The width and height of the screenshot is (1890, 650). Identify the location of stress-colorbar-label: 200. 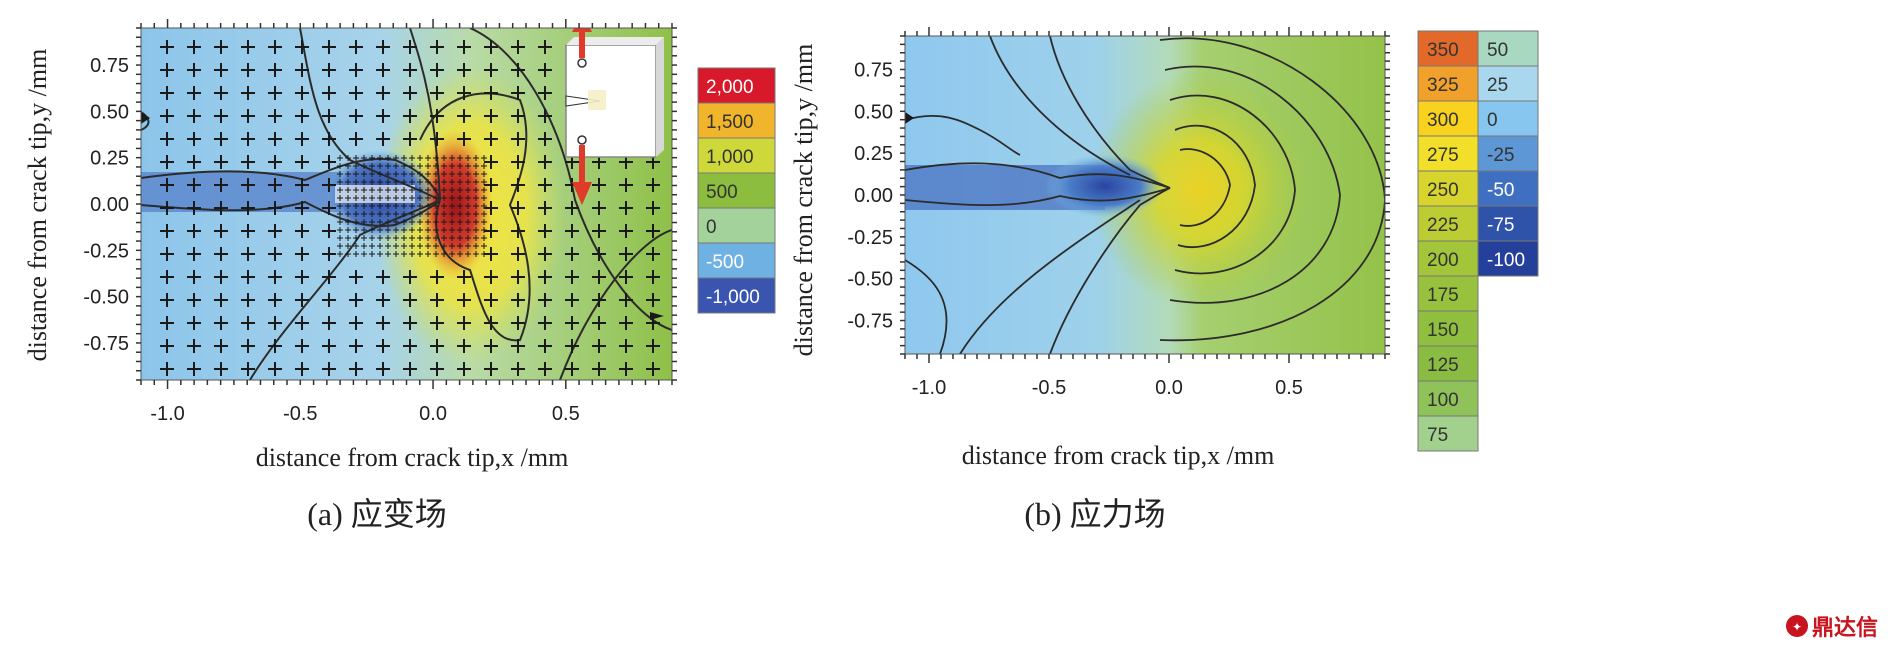
(1443, 260).